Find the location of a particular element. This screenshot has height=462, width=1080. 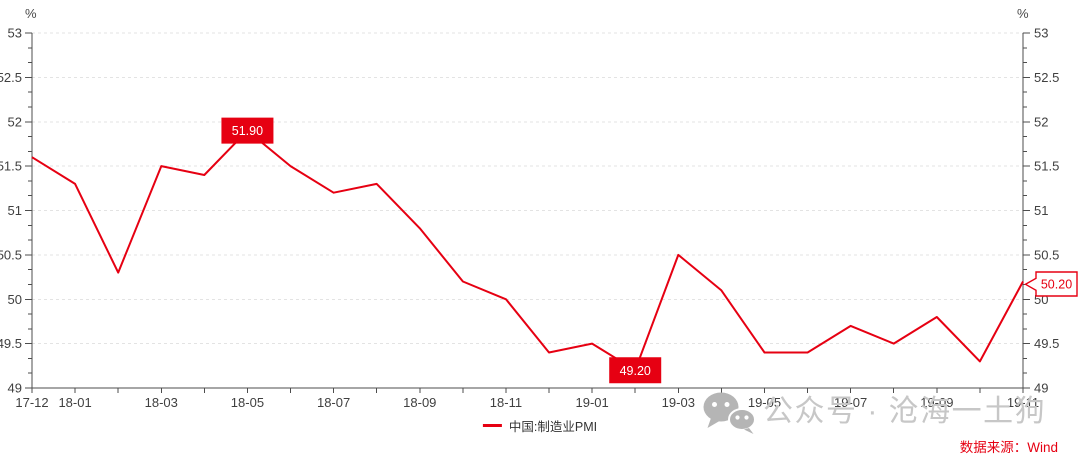

y-tick-label-left: 52.5 is located at coordinates (11, 77).